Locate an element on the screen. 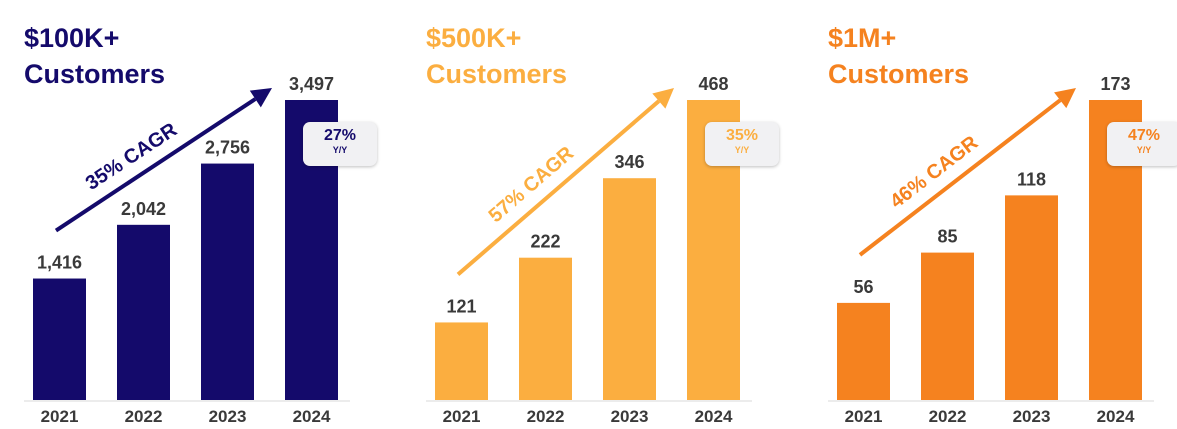  data-label-2024: 3,497 is located at coordinates (311, 84).